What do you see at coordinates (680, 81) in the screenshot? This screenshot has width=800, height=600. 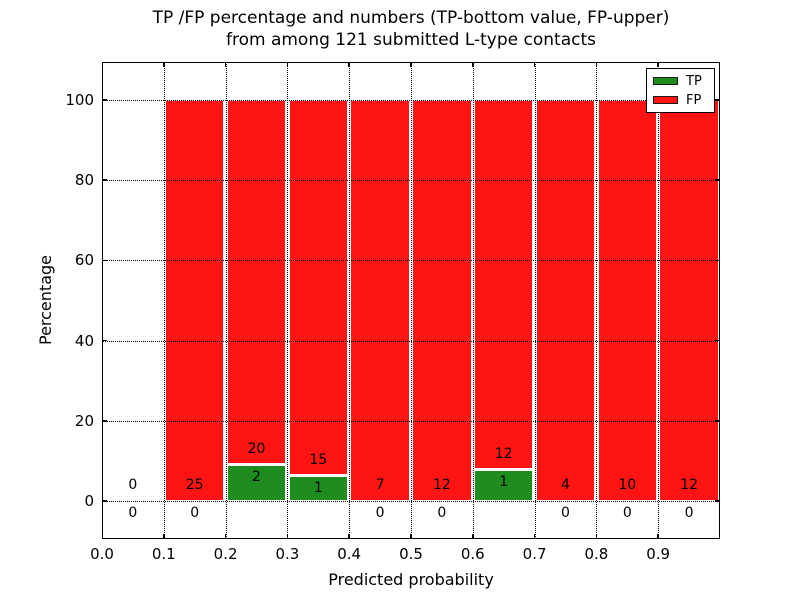 I see `legend-item: TP` at bounding box center [680, 81].